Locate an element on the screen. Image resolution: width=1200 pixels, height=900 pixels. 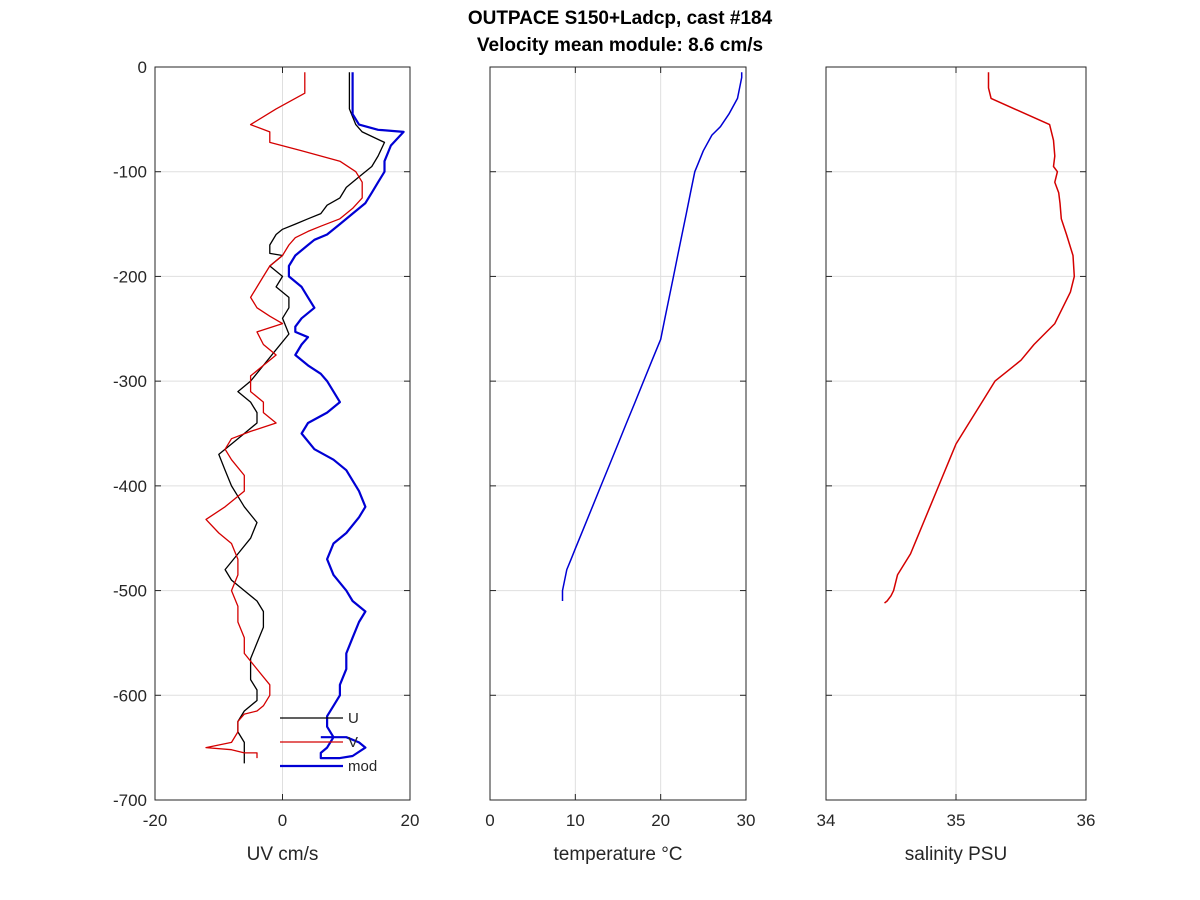
x-axis-label: salinity PSU is located at coordinates (956, 854).